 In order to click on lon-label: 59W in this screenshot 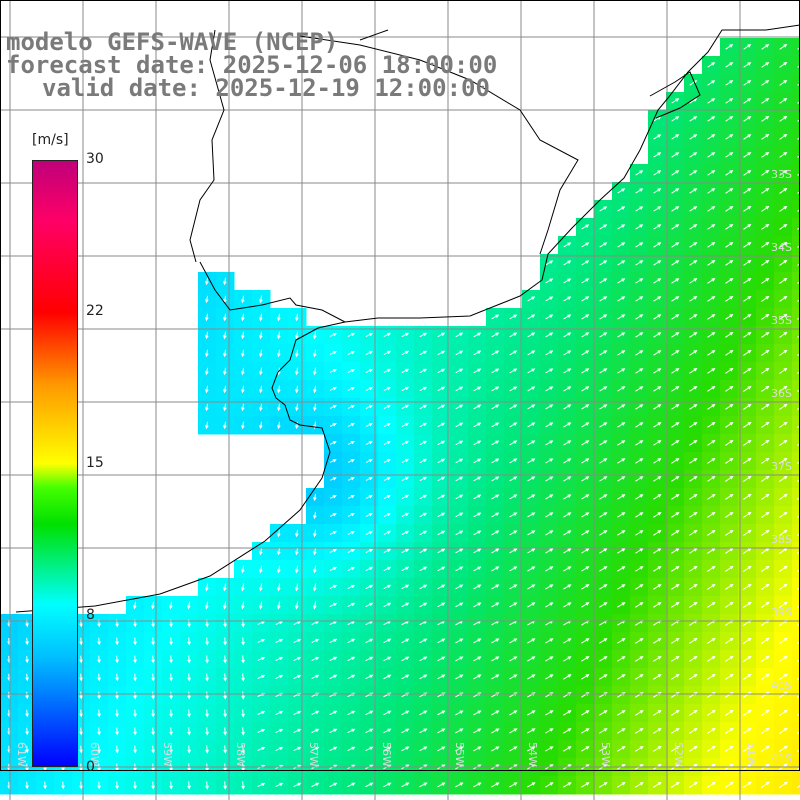, I will do `click(167, 754)`.